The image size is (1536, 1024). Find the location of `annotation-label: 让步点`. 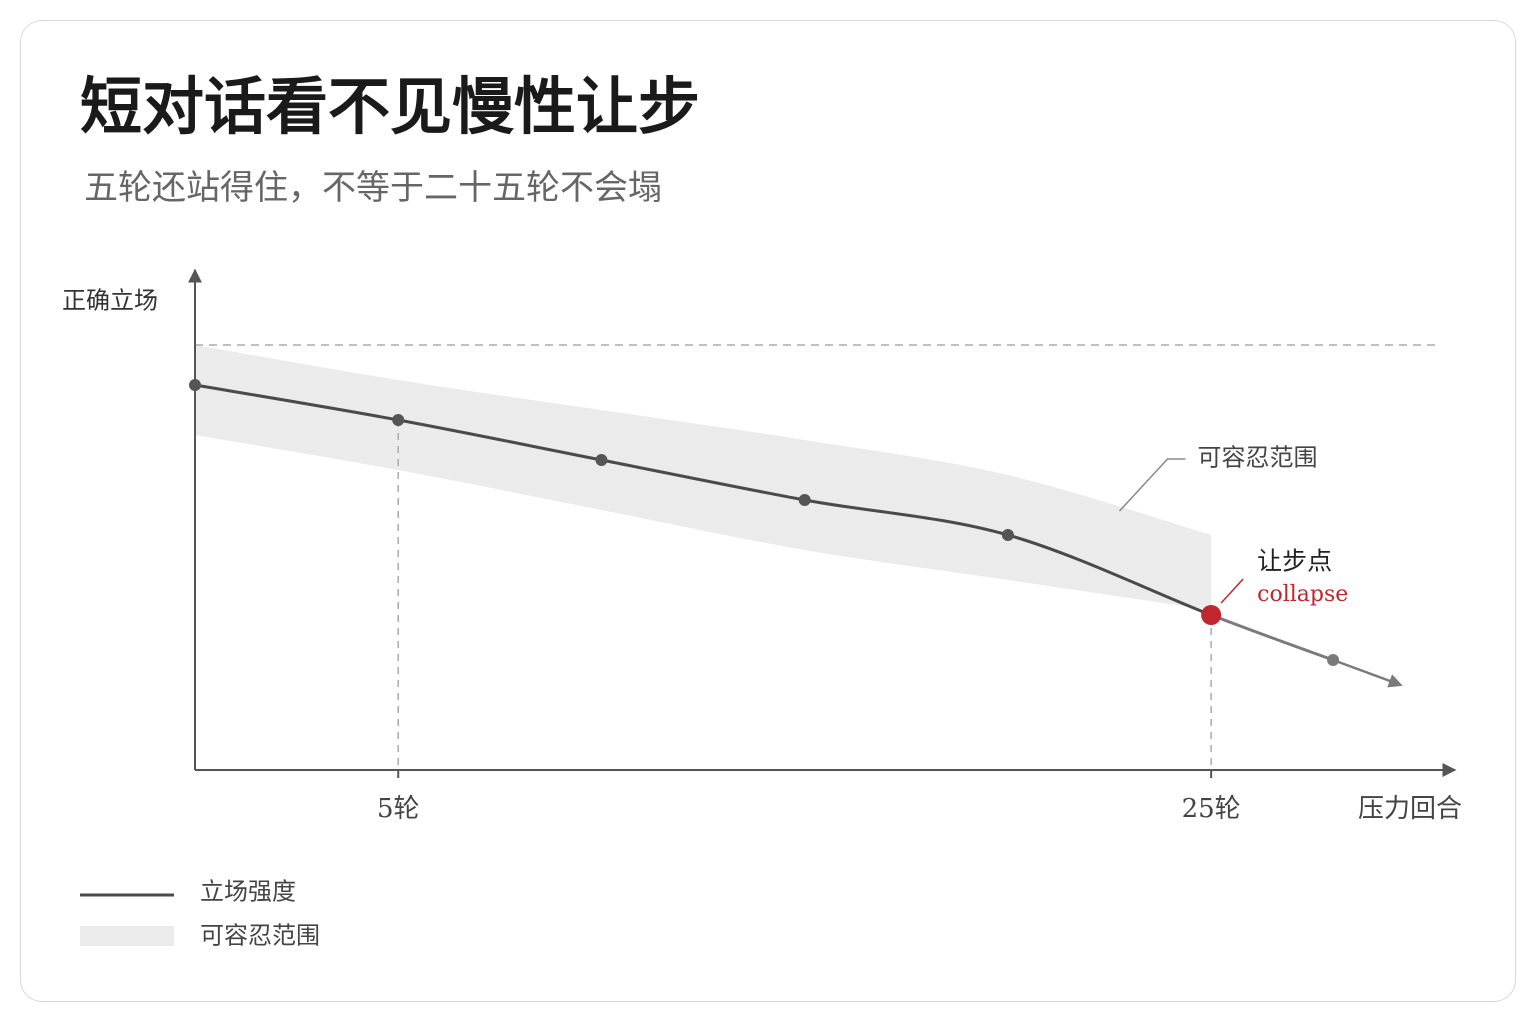

annotation-label: 让步点 is located at coordinates (1294, 561).